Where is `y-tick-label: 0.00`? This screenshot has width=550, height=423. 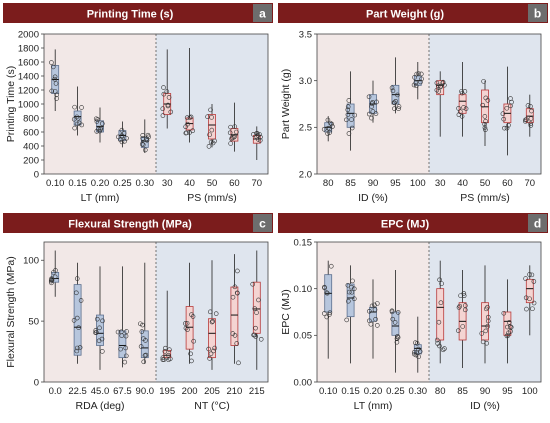
y-tick-label: 0.00 is located at coordinates (303, 382).